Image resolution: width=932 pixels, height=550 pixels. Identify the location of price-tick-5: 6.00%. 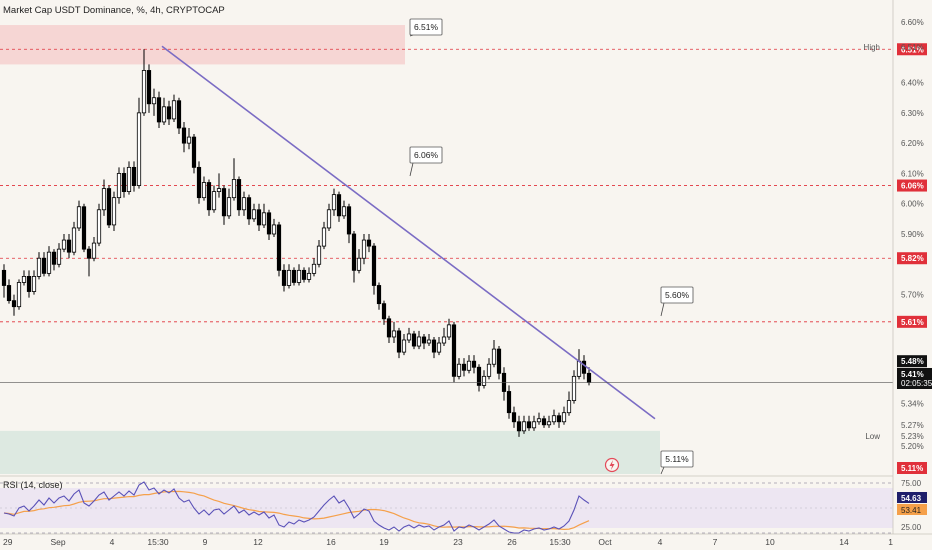
(912, 204).